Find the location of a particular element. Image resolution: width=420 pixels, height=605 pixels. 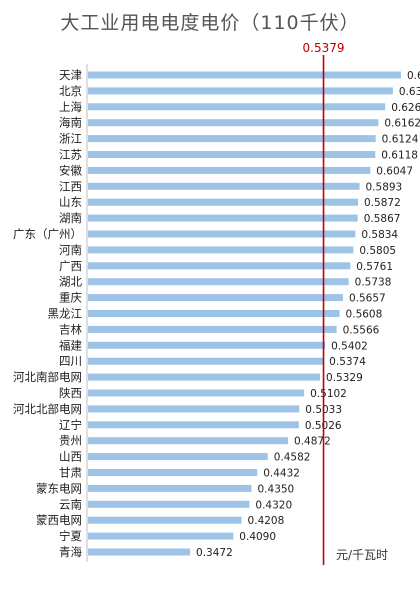

category-label: 四川 is located at coordinates (70, 361).